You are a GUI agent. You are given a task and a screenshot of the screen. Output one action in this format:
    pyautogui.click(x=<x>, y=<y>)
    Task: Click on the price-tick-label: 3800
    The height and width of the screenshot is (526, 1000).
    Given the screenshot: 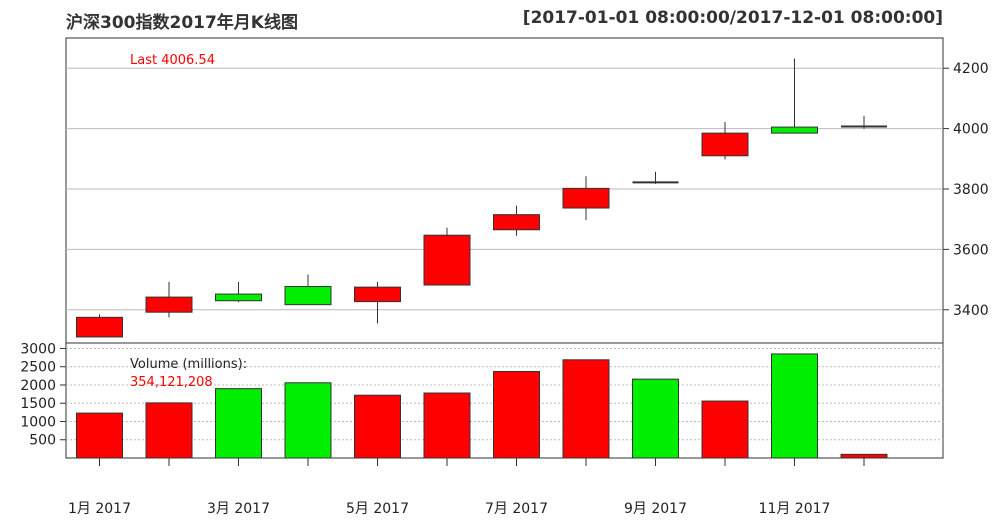 What is the action you would take?
    pyautogui.click(x=971, y=190)
    